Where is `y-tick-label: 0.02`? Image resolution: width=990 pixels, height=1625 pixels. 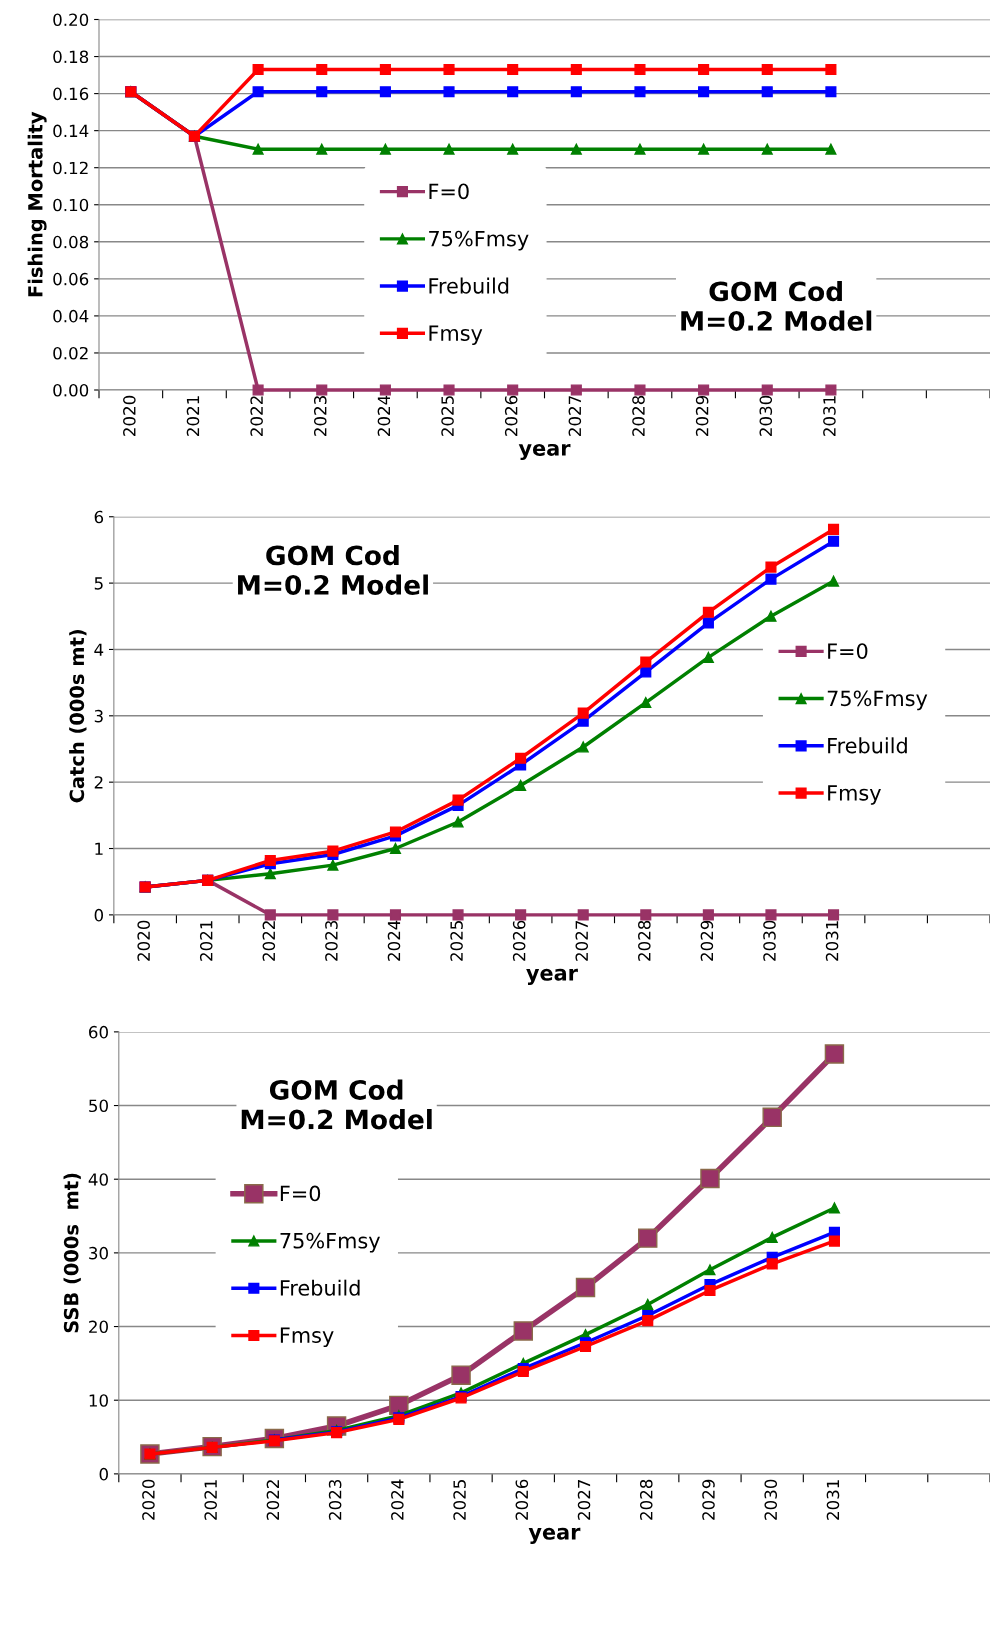 y-tick-label: 0.02 is located at coordinates (70, 353).